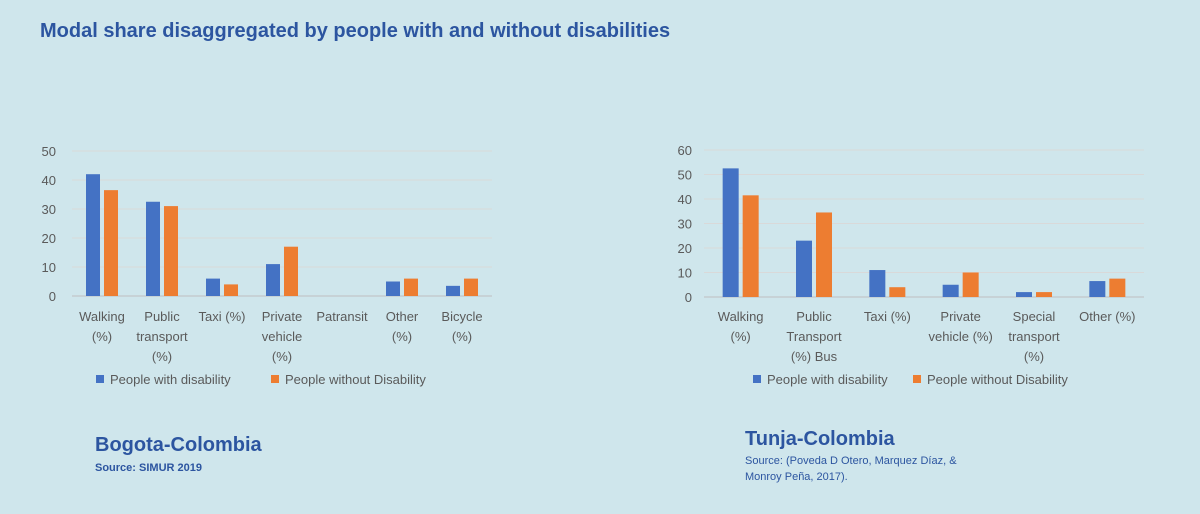 The width and height of the screenshot is (1200, 514). I want to click on tunja-city-label: Tunja-Colombia, so click(820, 439).